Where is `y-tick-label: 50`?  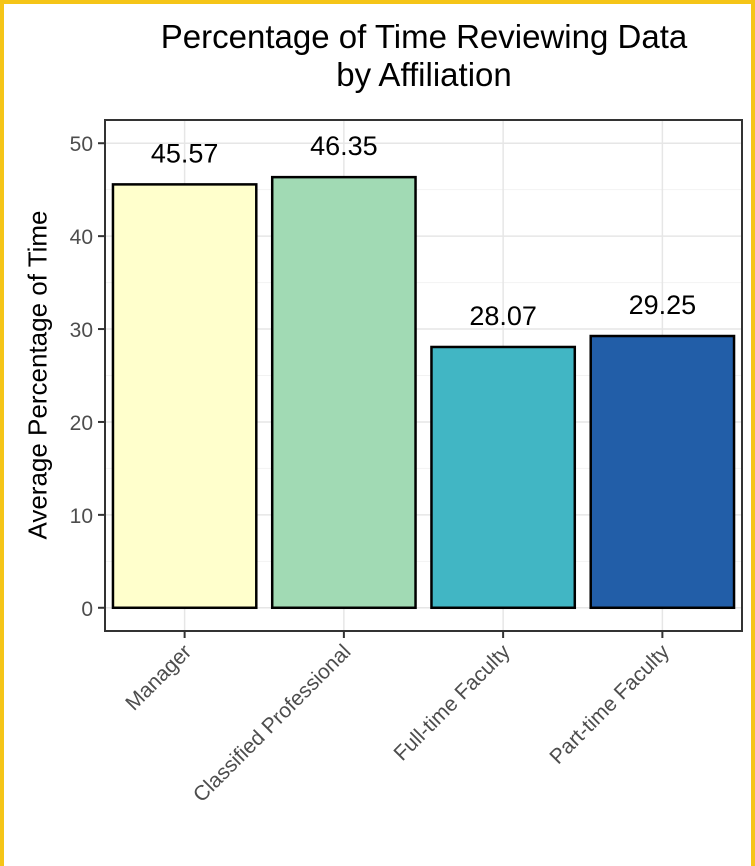
y-tick-label: 50 is located at coordinates (81, 144).